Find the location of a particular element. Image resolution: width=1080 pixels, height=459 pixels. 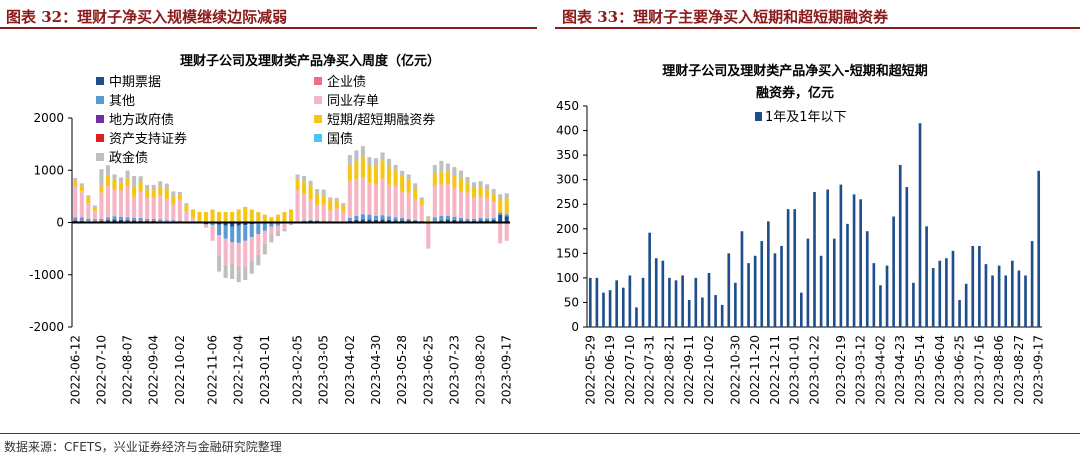

header-rule-right is located at coordinates (817, 28).